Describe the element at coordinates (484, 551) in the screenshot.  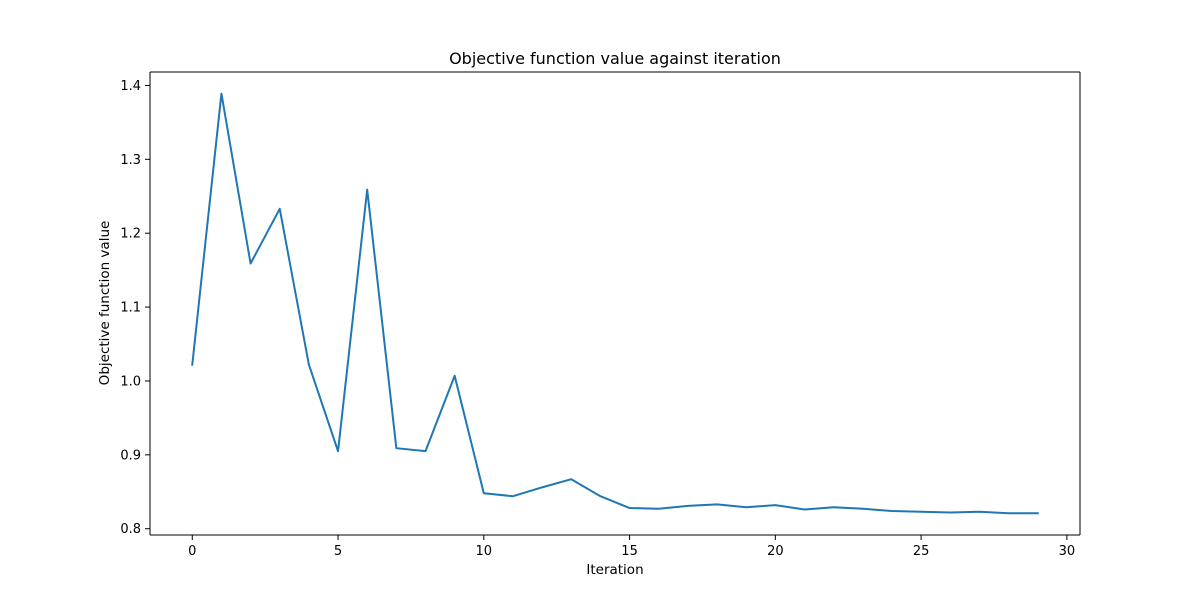
I see `x-tick-label: 10` at that location.